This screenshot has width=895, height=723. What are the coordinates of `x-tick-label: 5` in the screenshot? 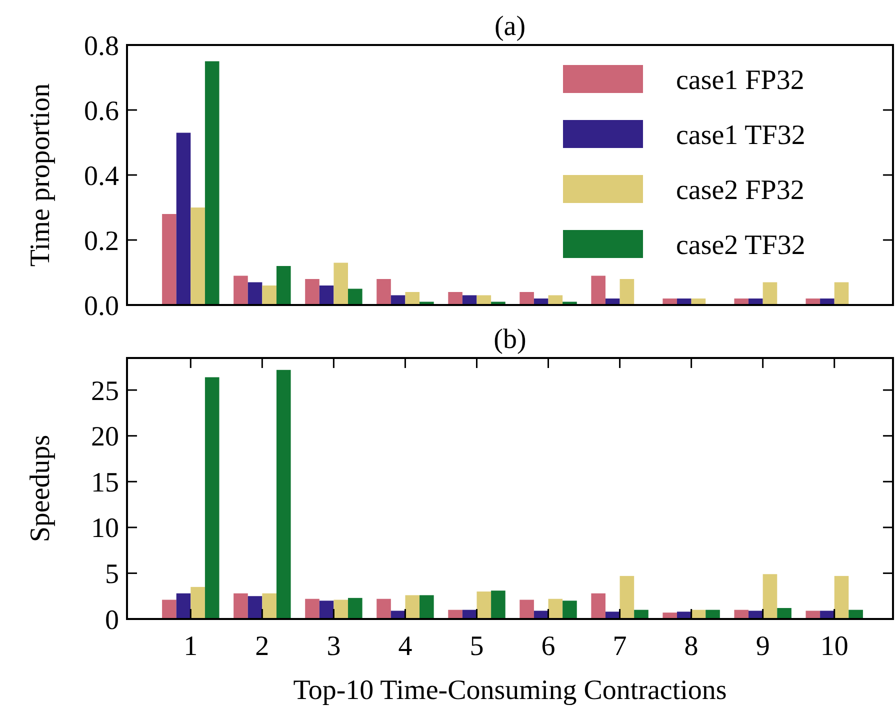 It's located at (477, 646).